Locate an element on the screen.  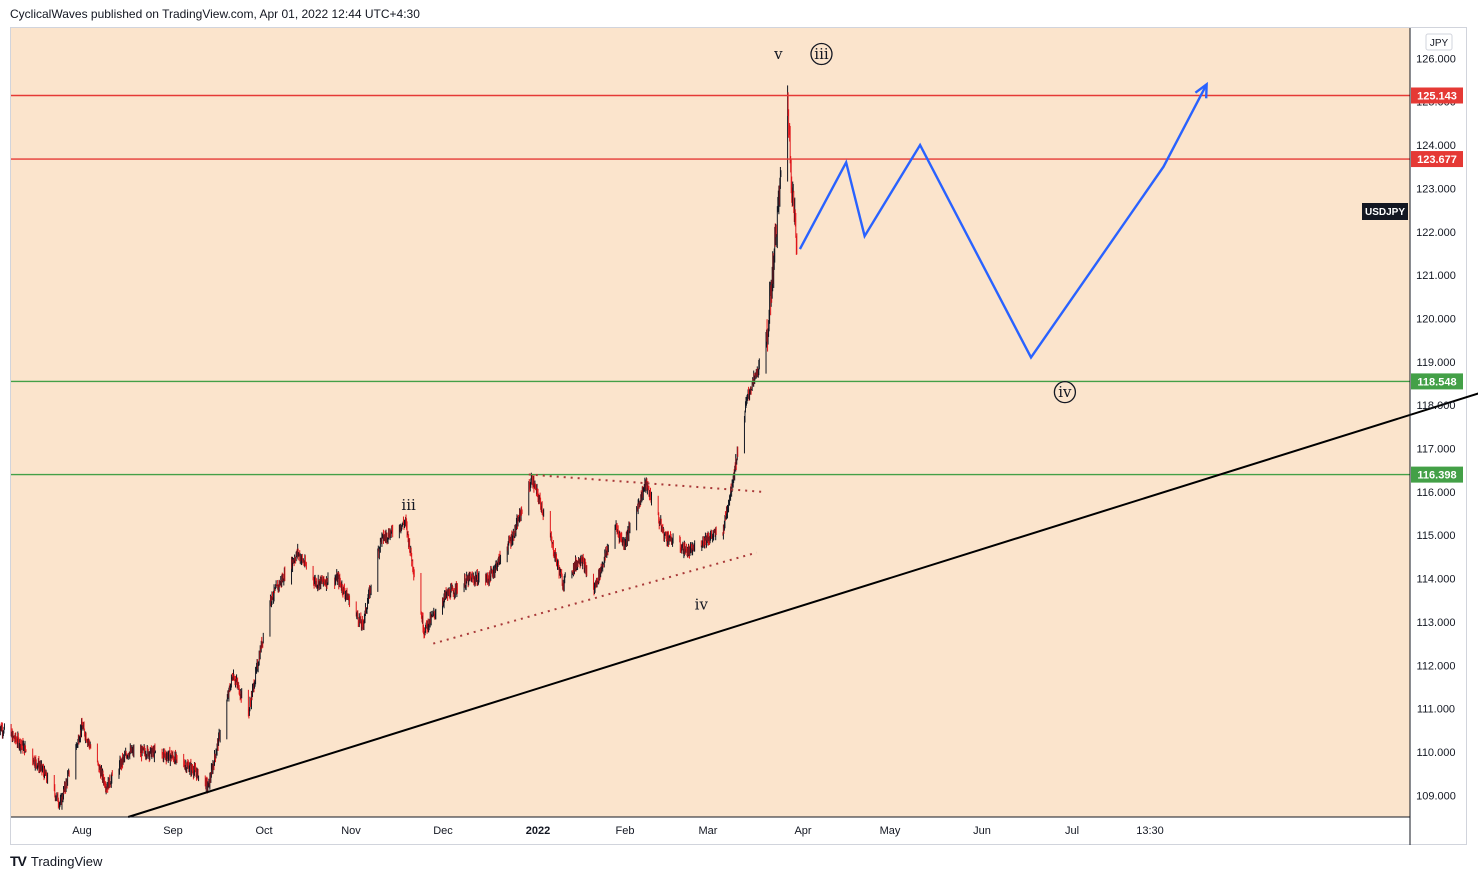
y-tick-label: 111.000 is located at coordinates (1436, 710).